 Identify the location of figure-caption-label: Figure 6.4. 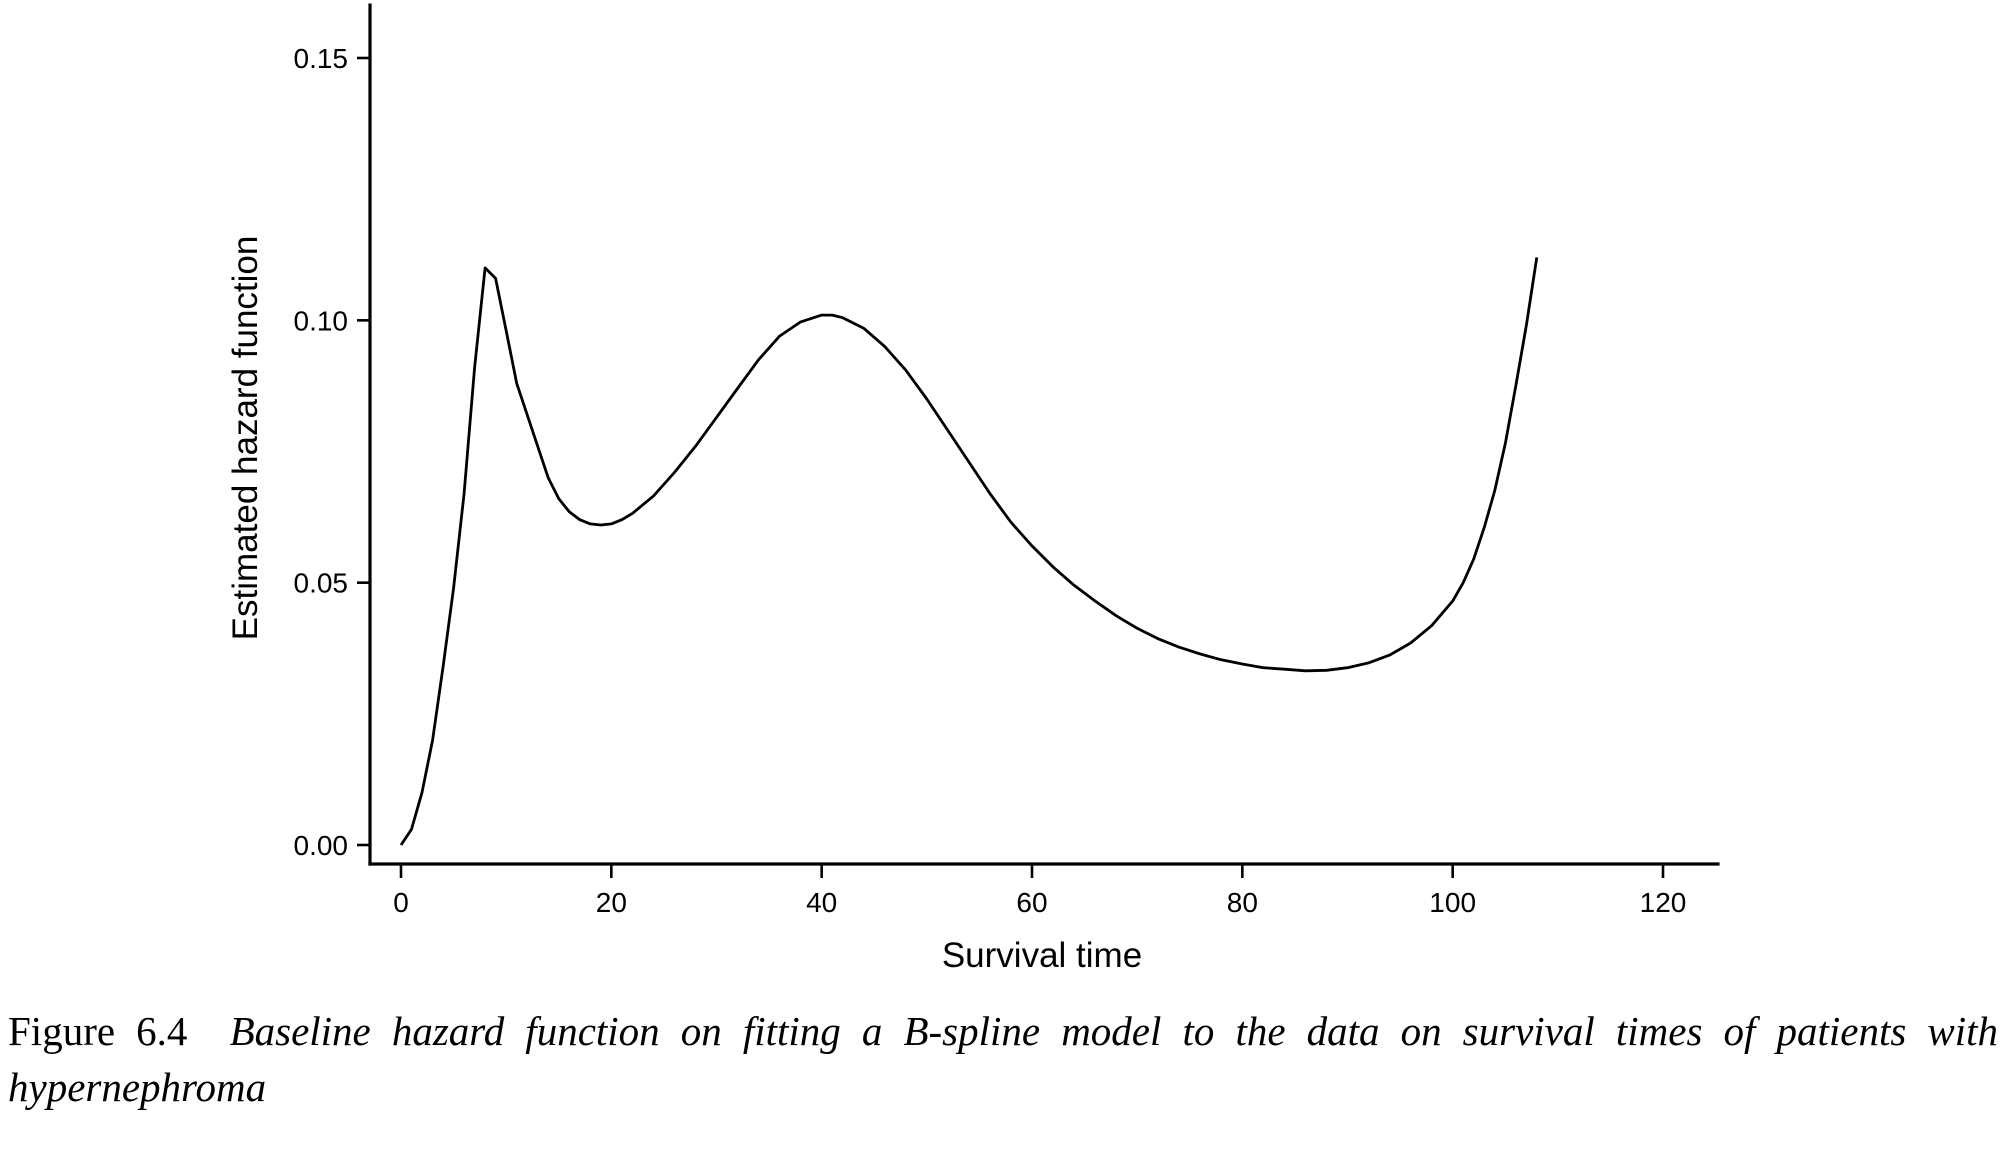
(98, 1031).